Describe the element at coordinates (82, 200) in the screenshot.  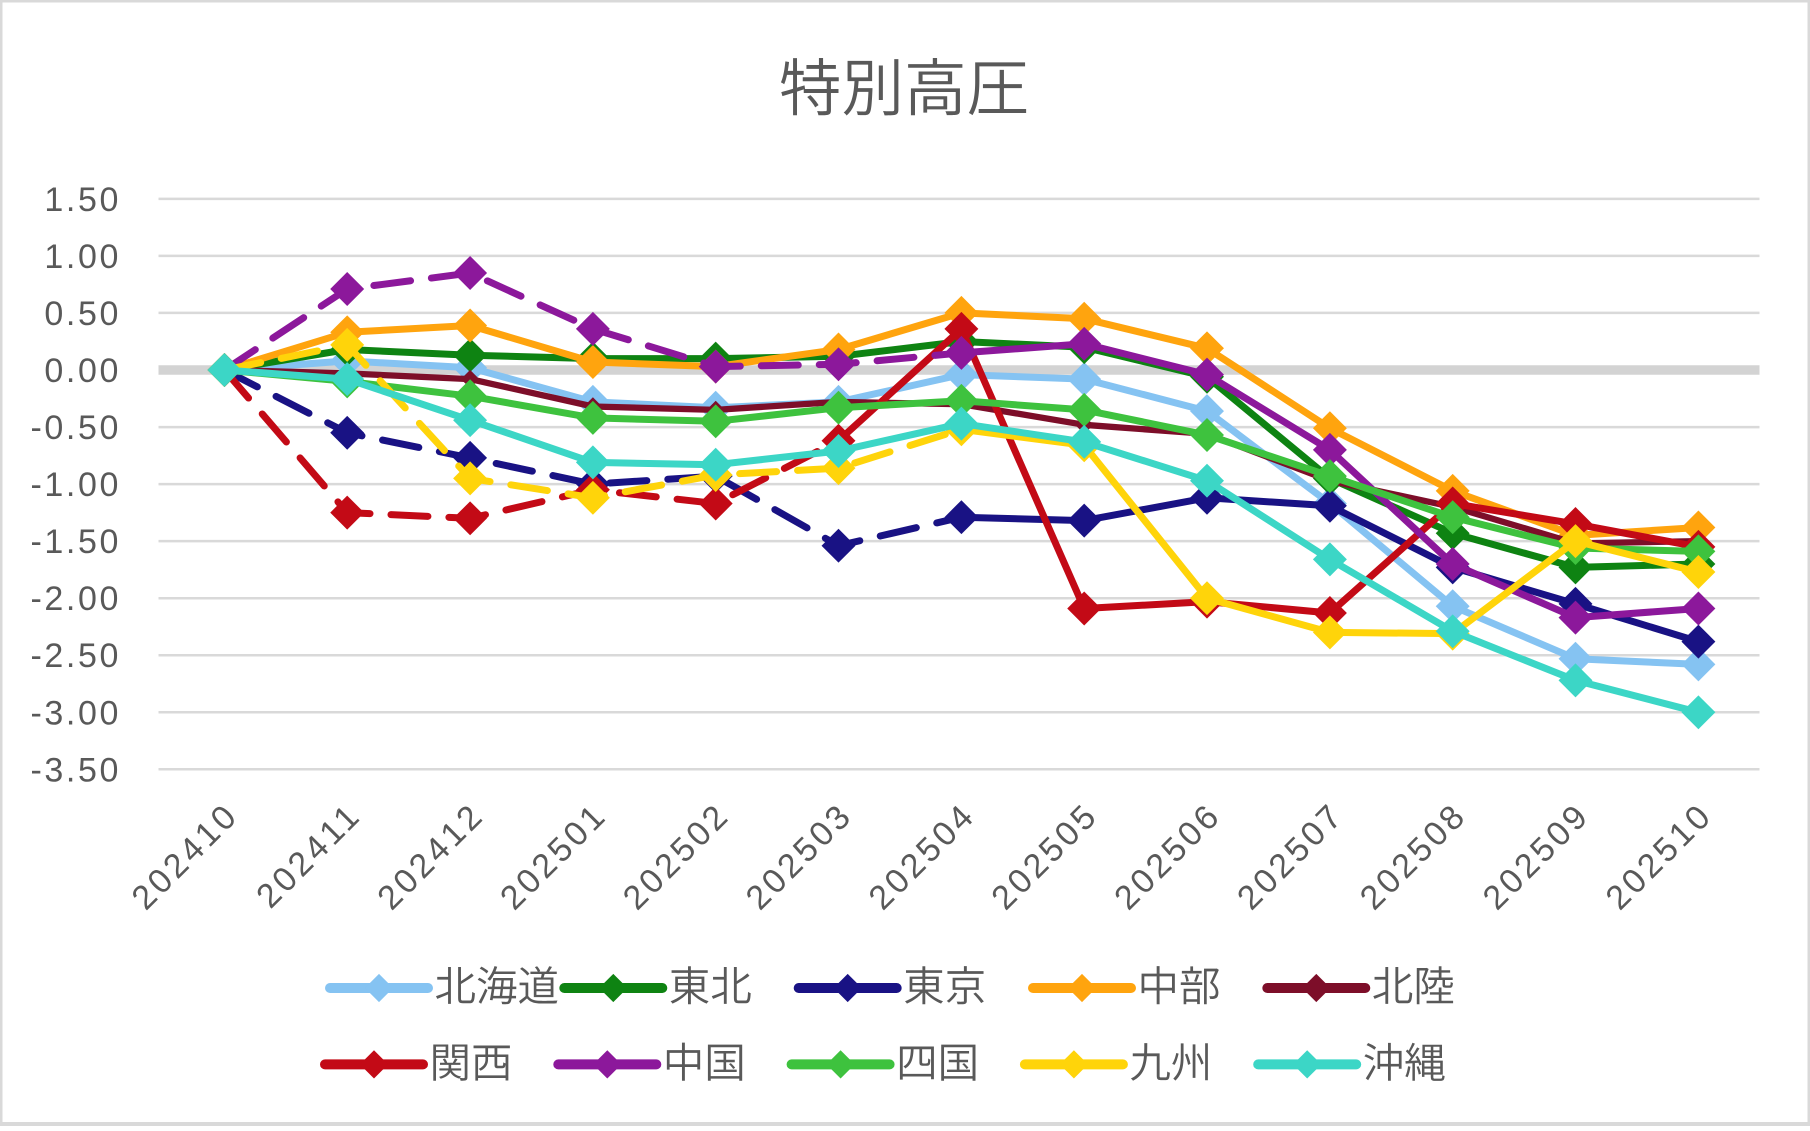
I see `svg-text: 1.50` at that location.